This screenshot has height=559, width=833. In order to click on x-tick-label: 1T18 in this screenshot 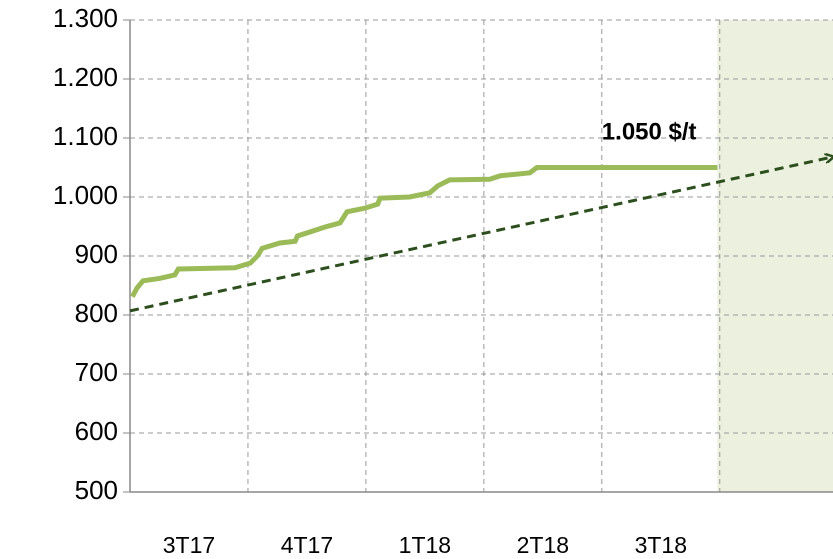, I will do `click(425, 545)`.